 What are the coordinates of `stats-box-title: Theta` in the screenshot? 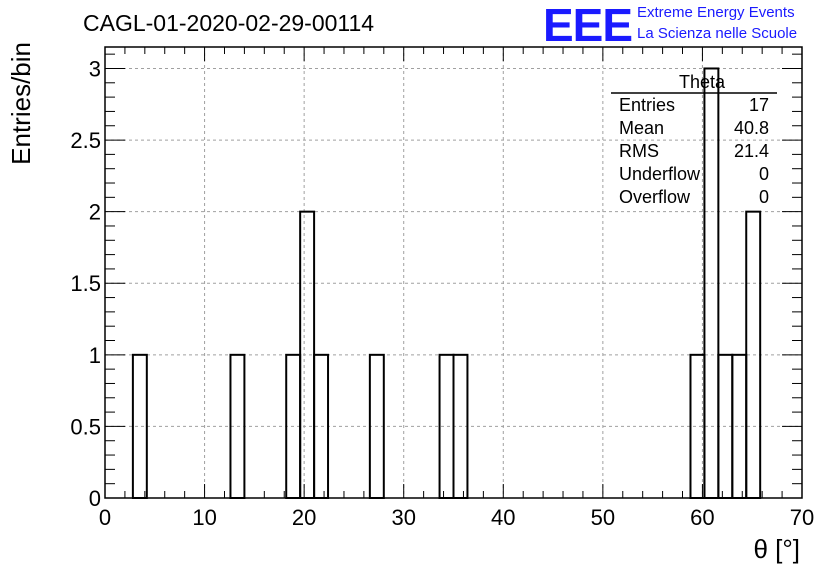 It's located at (702, 82).